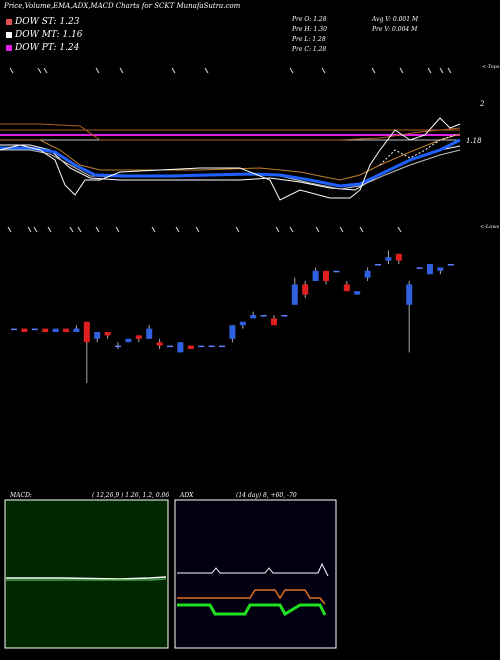 The height and width of the screenshot is (660, 500). What do you see at coordinates (309, 49) in the screenshot?
I see `pre-close: Pre C: 1.28` at bounding box center [309, 49].